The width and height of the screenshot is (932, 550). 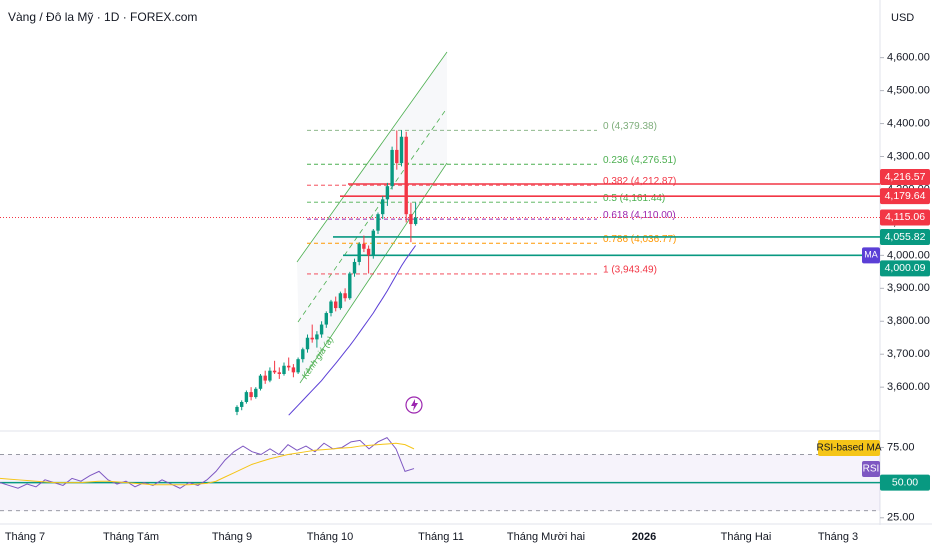 I want to click on price-tag-label: 4,179.64, so click(x=905, y=196).